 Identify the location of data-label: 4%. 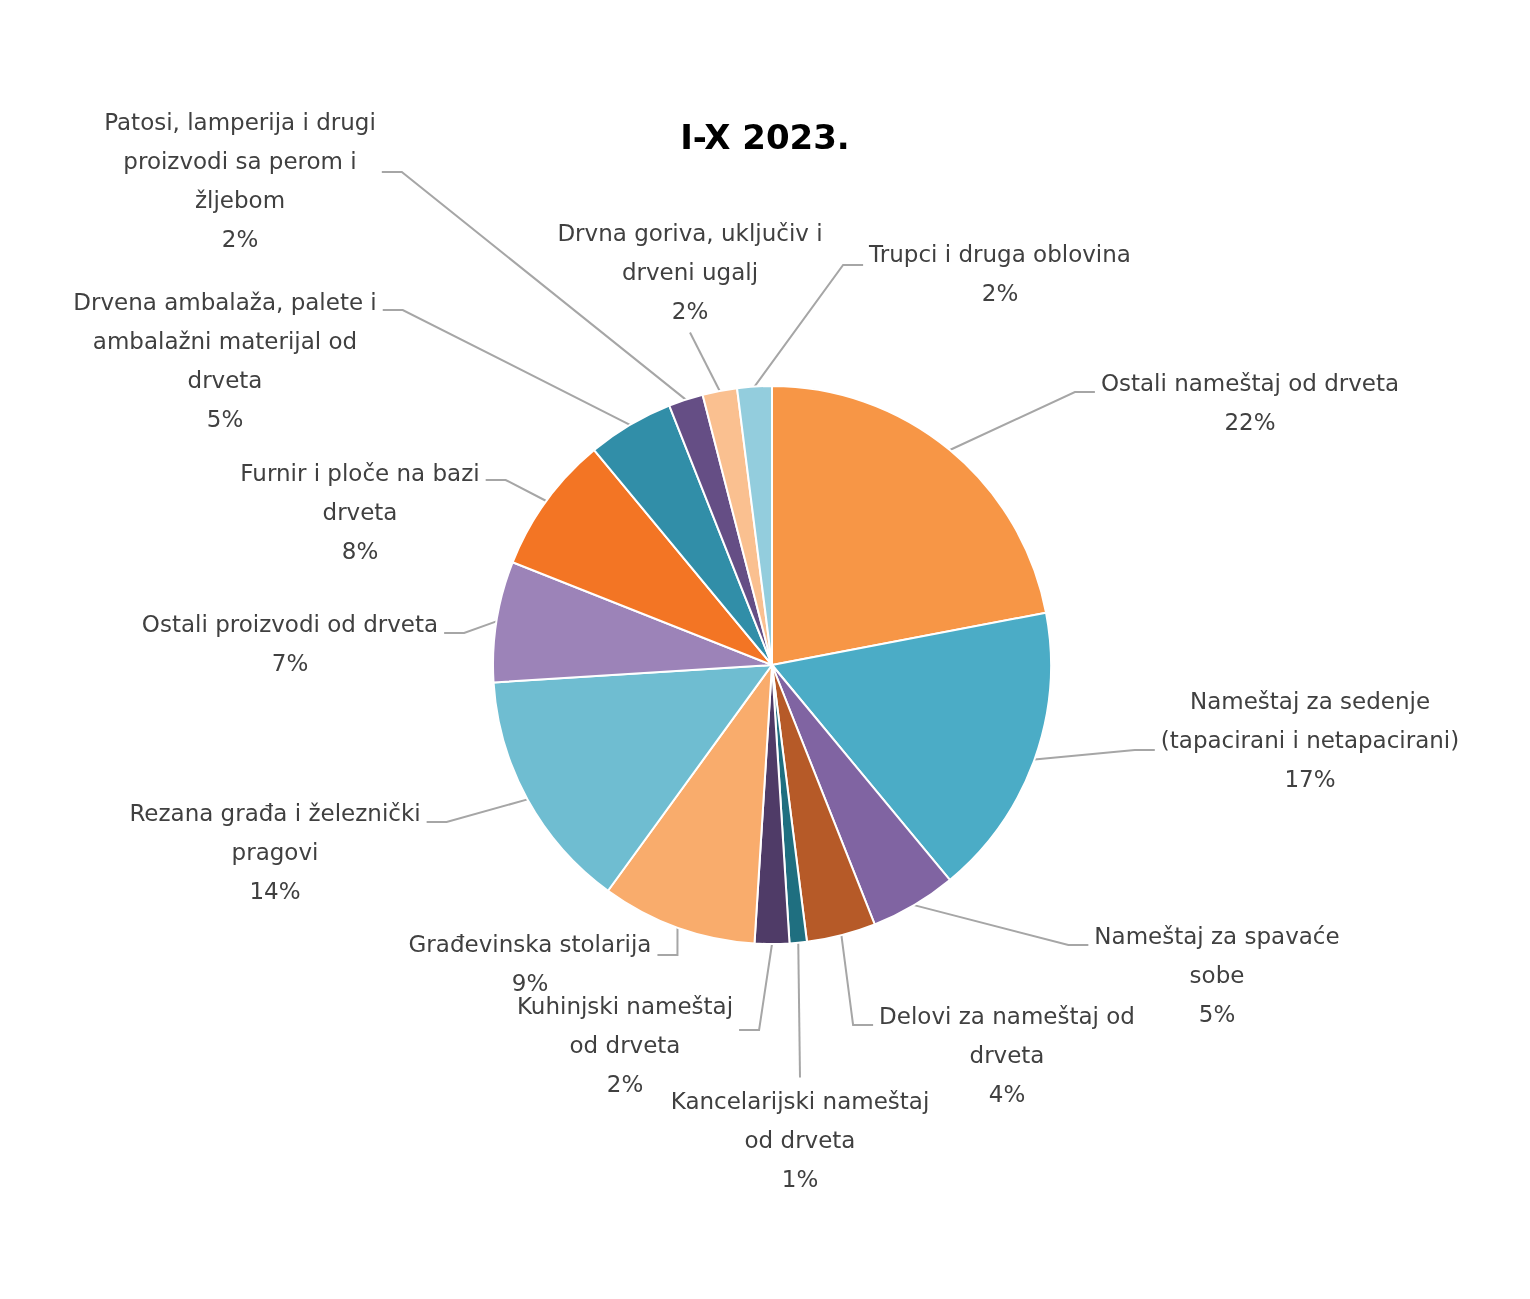
(1007, 1094).